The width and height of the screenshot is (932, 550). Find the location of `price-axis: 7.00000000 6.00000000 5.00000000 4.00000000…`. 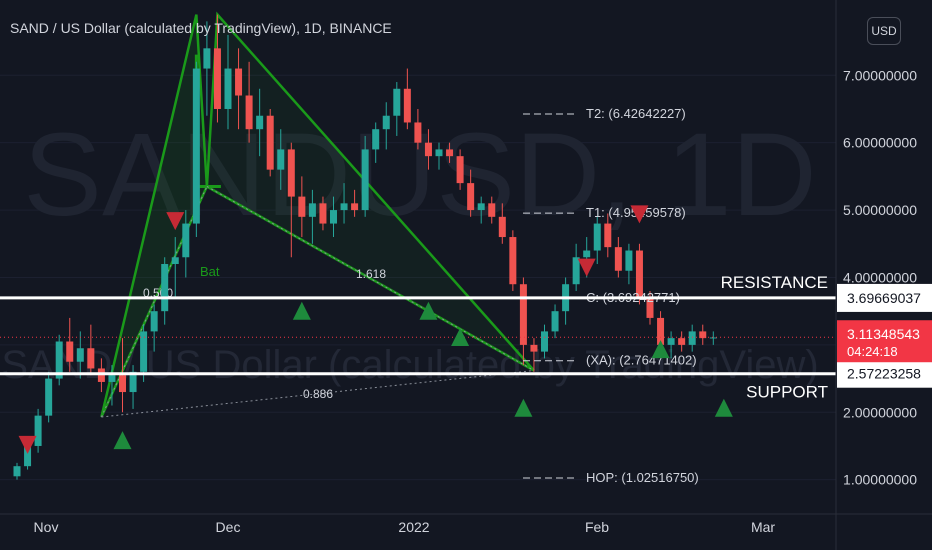

price-axis: 7.00000000 6.00000000 5.00000000 4.00000000… is located at coordinates (883, 275).